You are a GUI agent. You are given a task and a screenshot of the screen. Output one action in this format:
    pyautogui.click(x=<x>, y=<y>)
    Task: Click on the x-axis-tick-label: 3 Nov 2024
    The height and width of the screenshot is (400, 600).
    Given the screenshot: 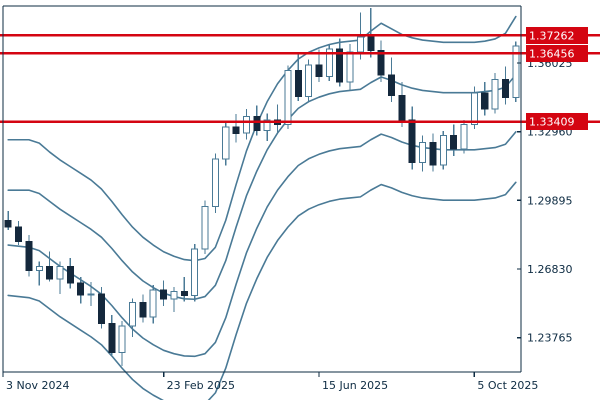 What is the action you would take?
    pyautogui.click(x=37, y=385)
    